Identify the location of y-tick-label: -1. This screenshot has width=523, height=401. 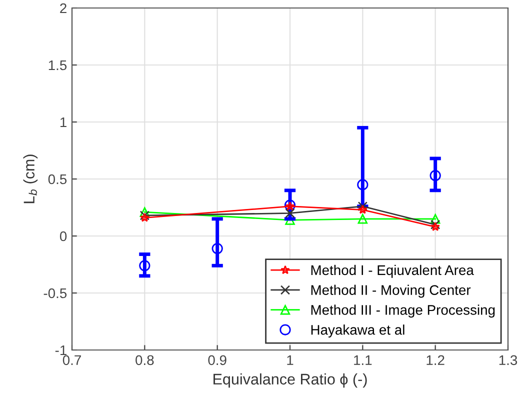
(60, 350).